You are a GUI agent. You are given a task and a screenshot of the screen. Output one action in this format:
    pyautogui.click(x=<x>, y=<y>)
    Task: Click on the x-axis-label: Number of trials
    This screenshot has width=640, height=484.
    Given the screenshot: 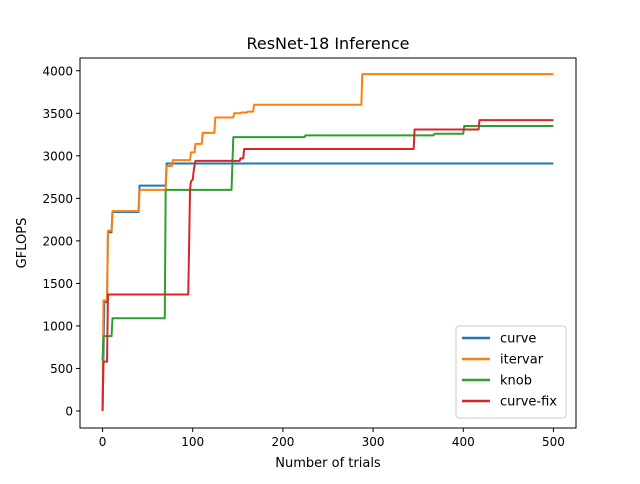 What is the action you would take?
    pyautogui.click(x=328, y=463)
    